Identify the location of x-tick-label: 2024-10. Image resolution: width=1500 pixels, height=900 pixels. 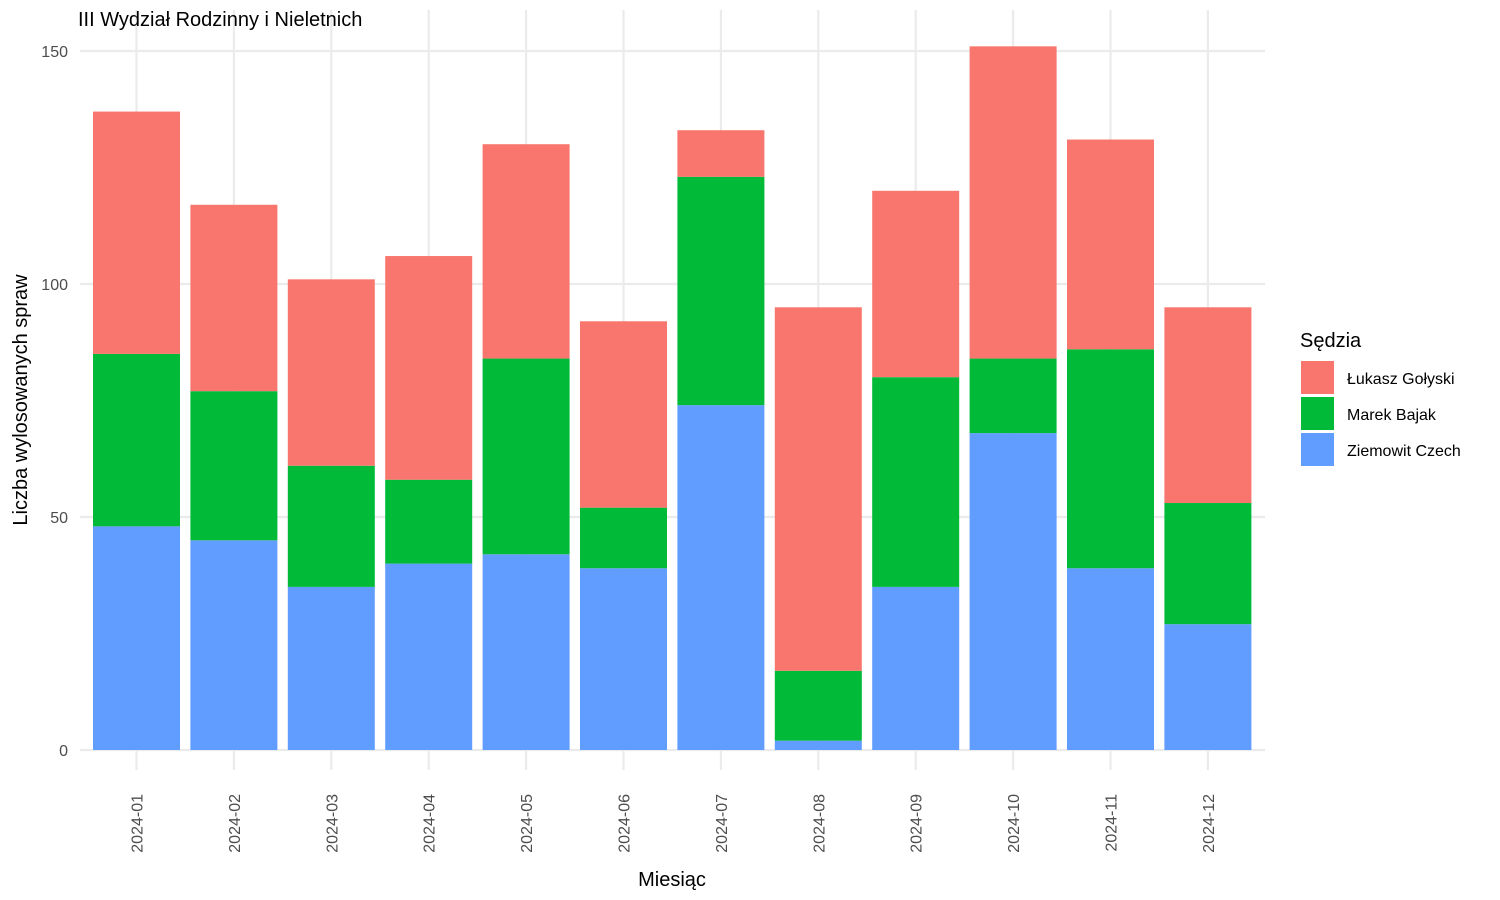
(1014, 823).